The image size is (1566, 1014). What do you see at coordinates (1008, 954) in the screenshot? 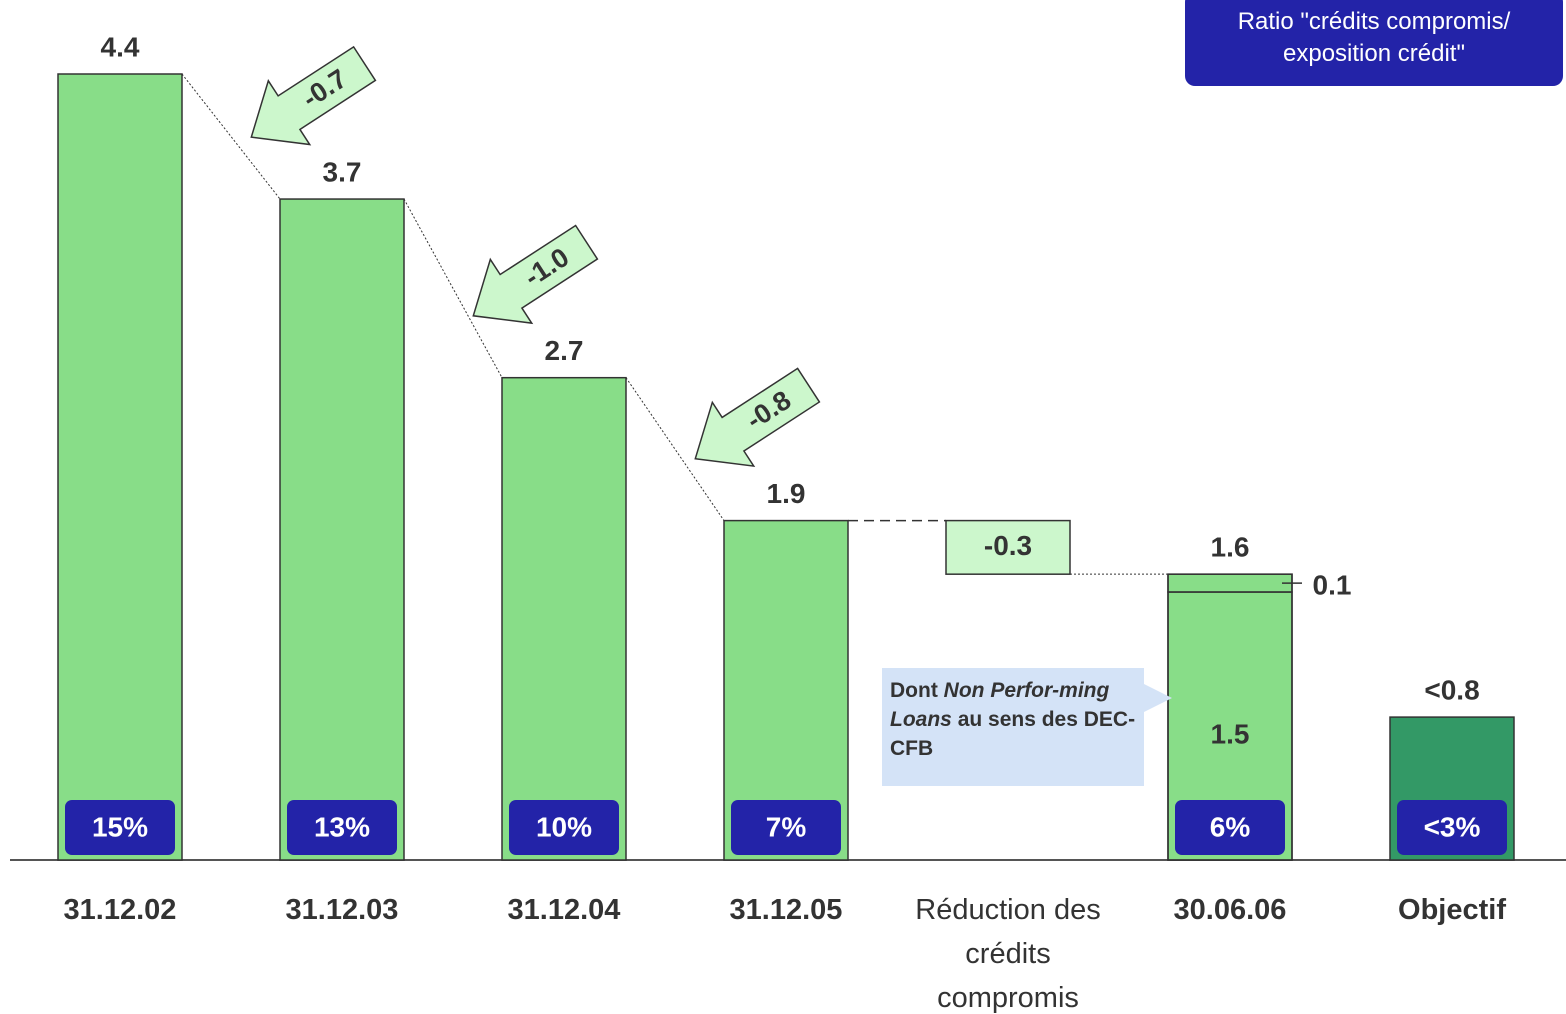
I see `x-tick-label: Réduction des crédits compromis` at bounding box center [1008, 954].